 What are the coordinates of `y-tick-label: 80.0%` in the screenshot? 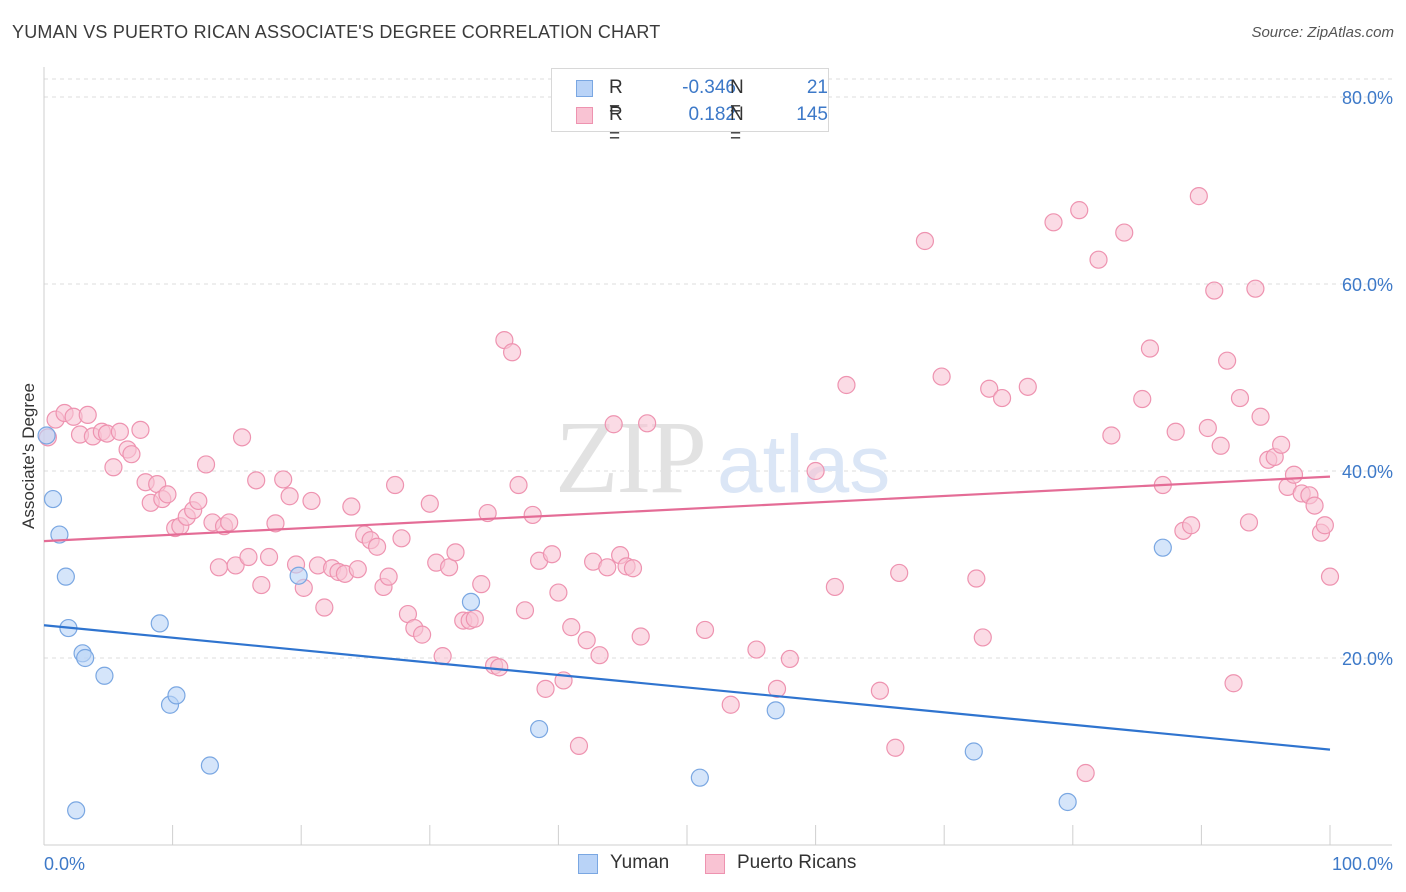 It's located at (1367, 98).